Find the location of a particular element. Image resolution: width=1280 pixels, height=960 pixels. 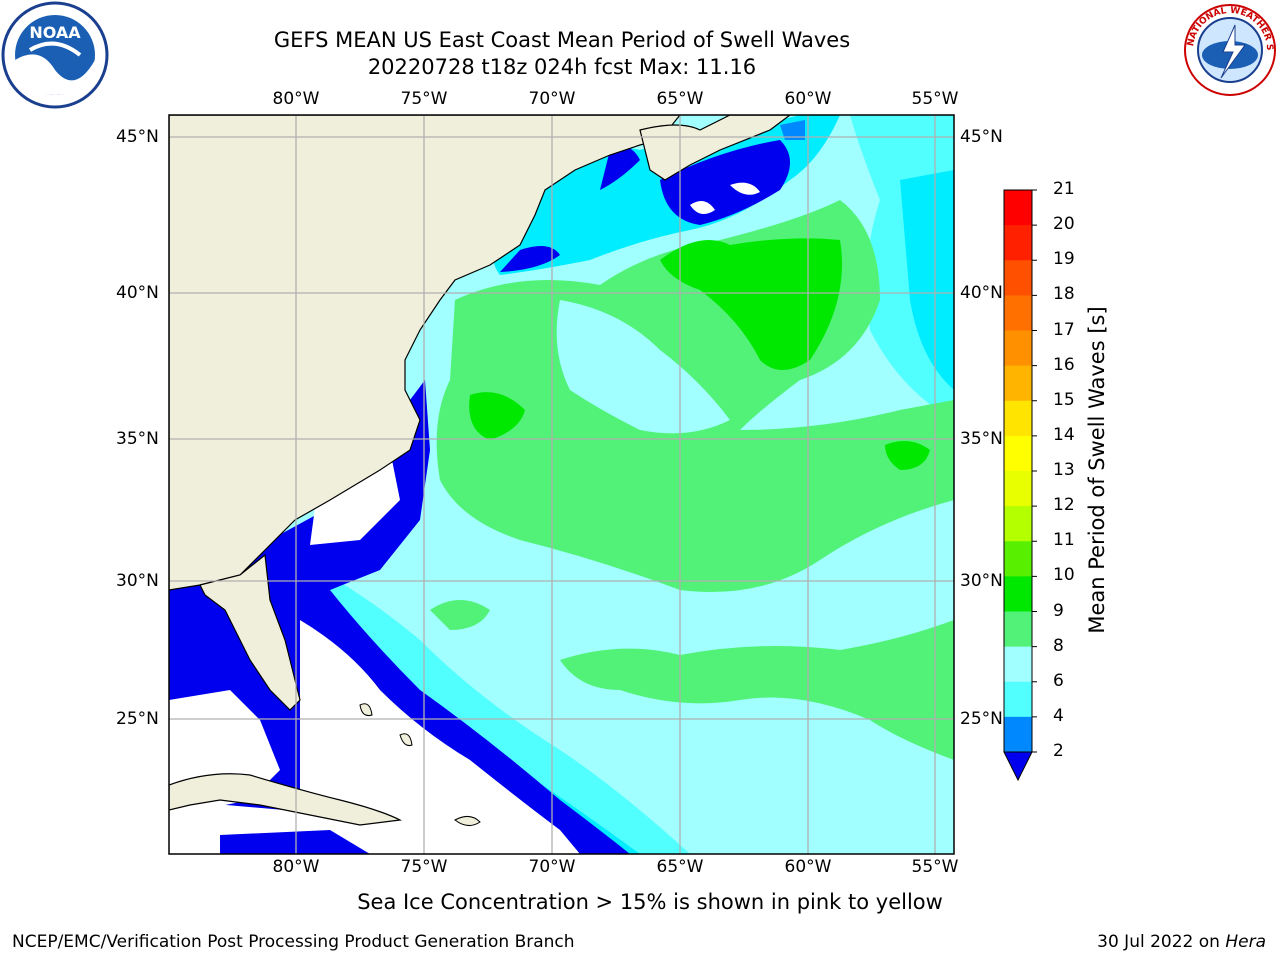

lat-label-left: 25°N is located at coordinates (137, 719).